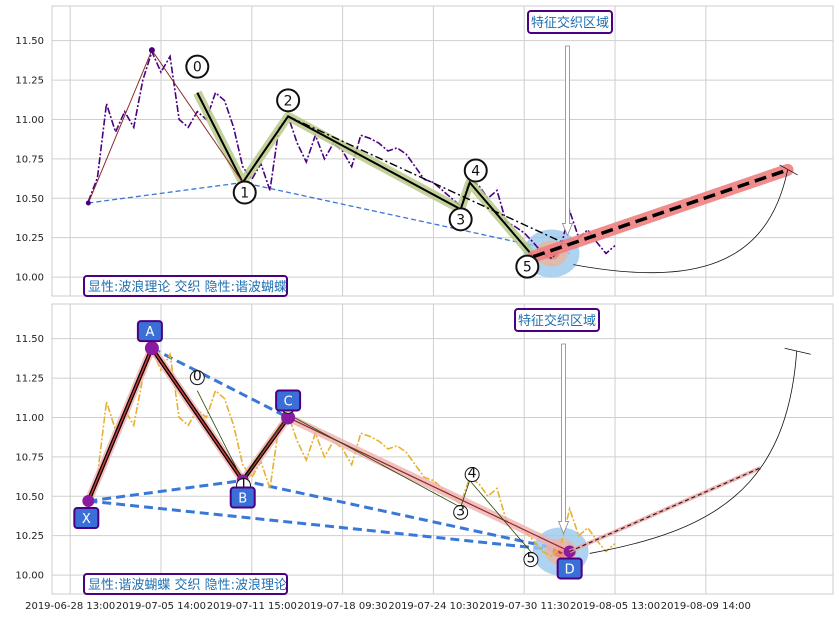 The image size is (839, 617). What do you see at coordinates (70, 606) in the screenshot?
I see `x-tick-label: 2019-06-28 13:00` at bounding box center [70, 606].